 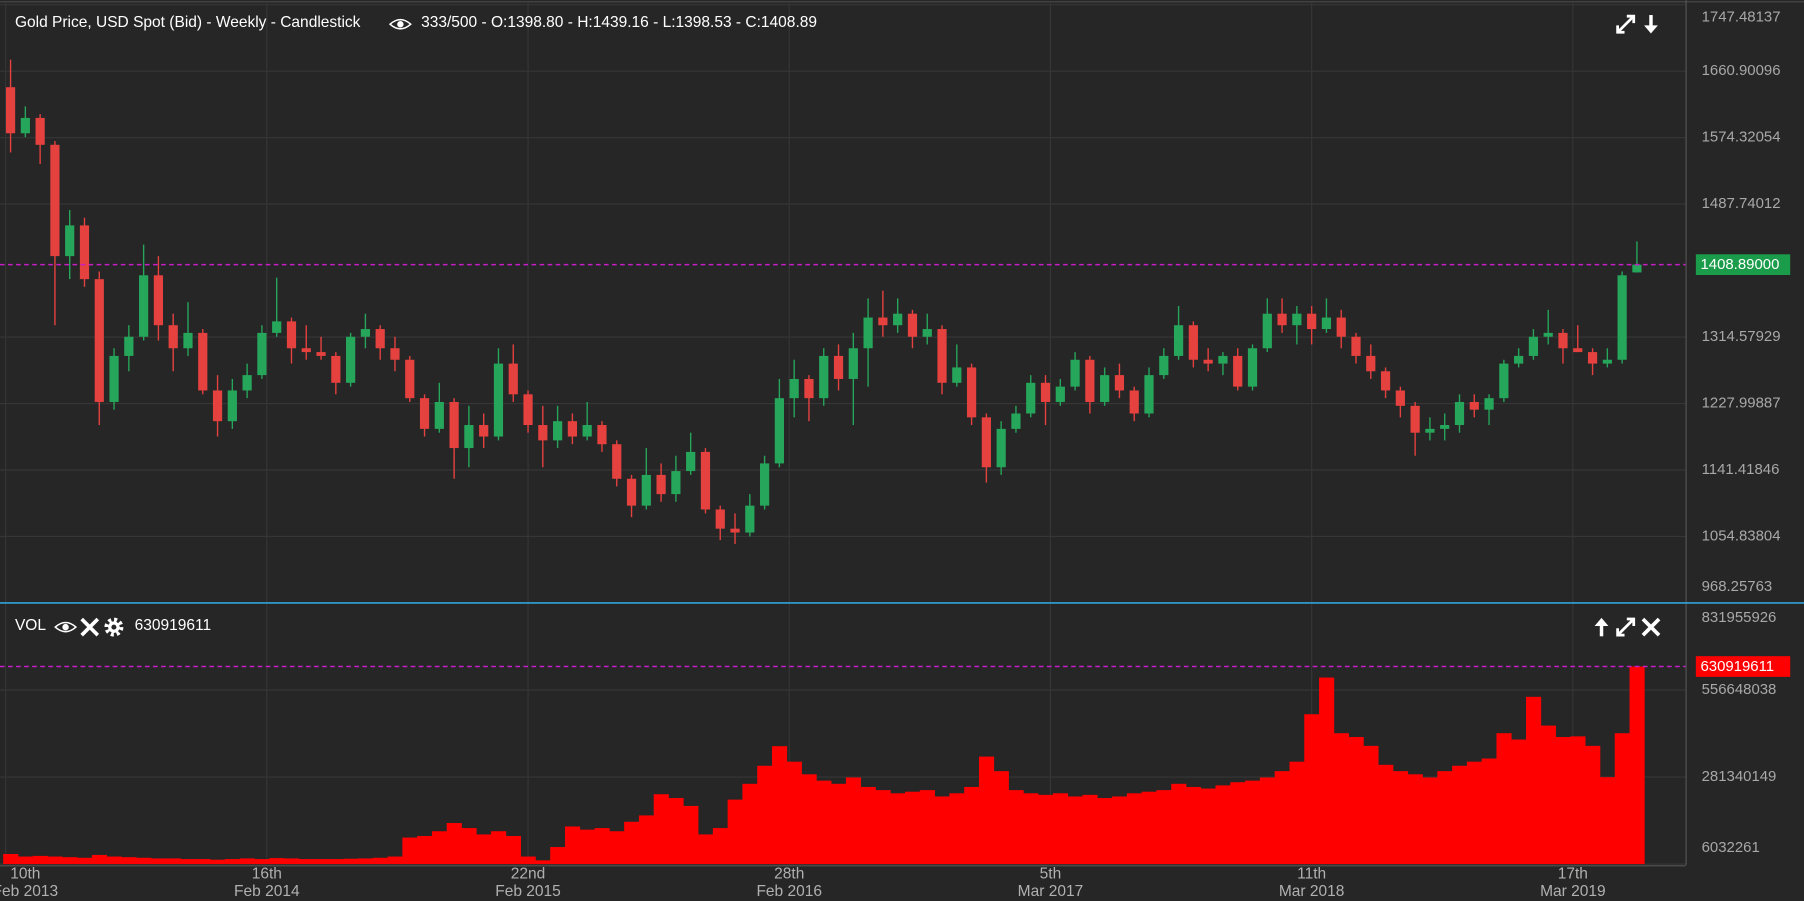 I want to click on y-tick-label: 1054.83804, so click(x=1741, y=535).